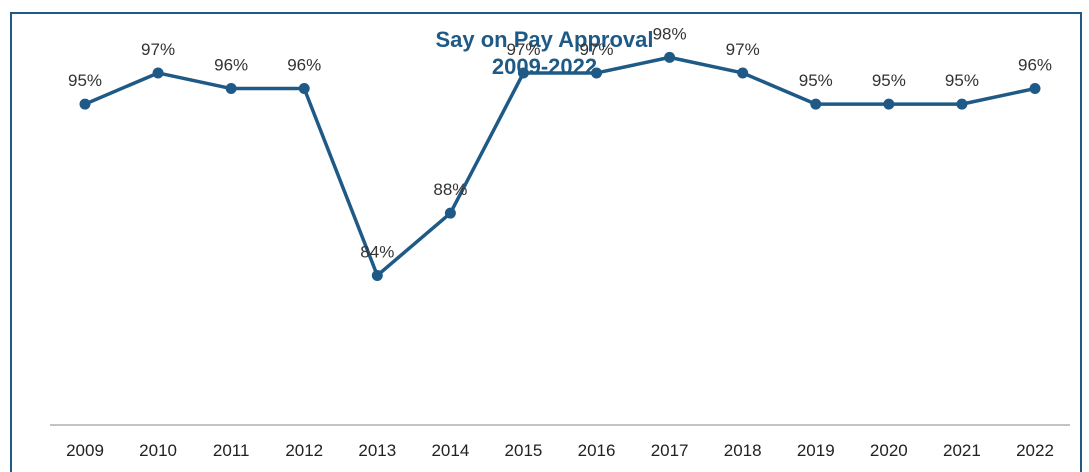  I want to click on data-point-2022, so click(1035, 89).